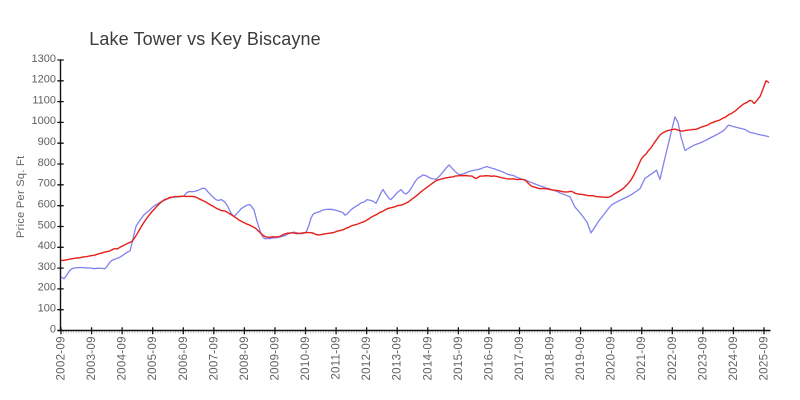 Image resolution: width=800 pixels, height=400 pixels. What do you see at coordinates (489, 358) in the screenshot?
I see `svg-text: 2016-09` at bounding box center [489, 358].